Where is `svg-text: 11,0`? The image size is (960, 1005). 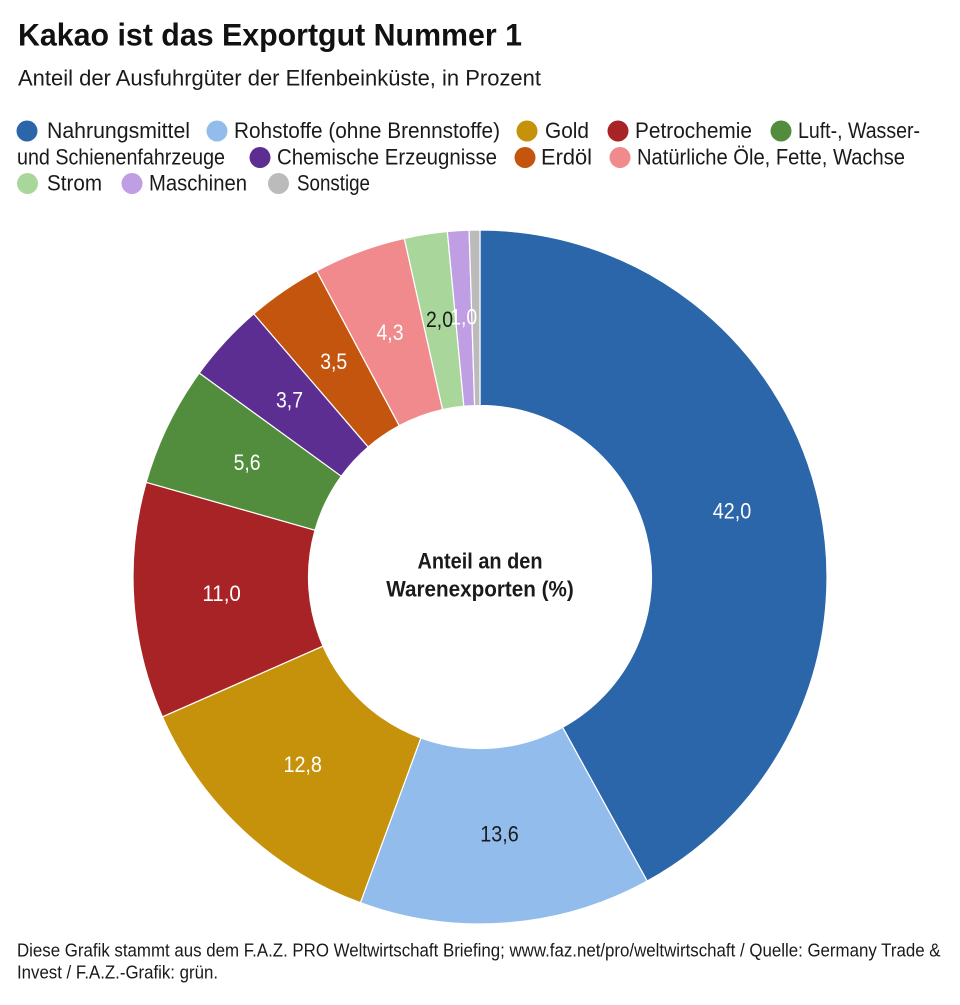 svg-text: 11,0 is located at coordinates (221, 593).